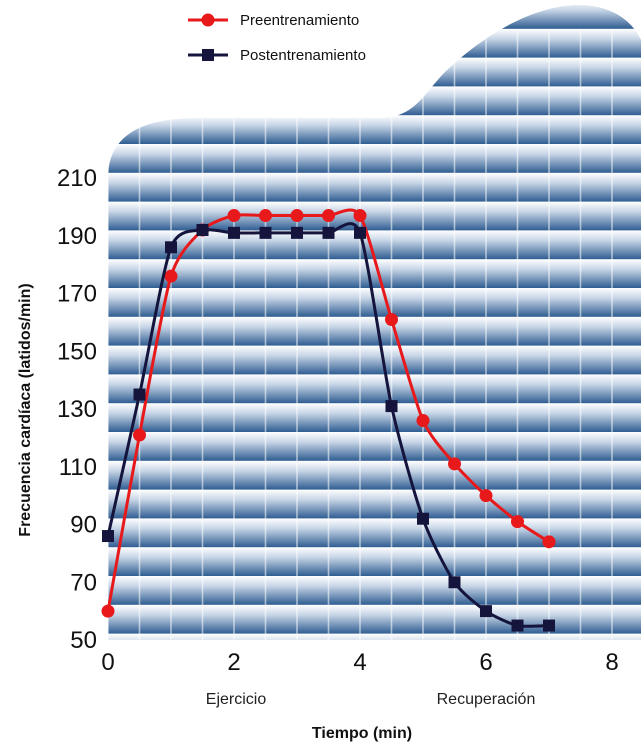  Describe the element at coordinates (362, 733) in the screenshot. I see `x-axis-title: Tiempo (min)` at that location.